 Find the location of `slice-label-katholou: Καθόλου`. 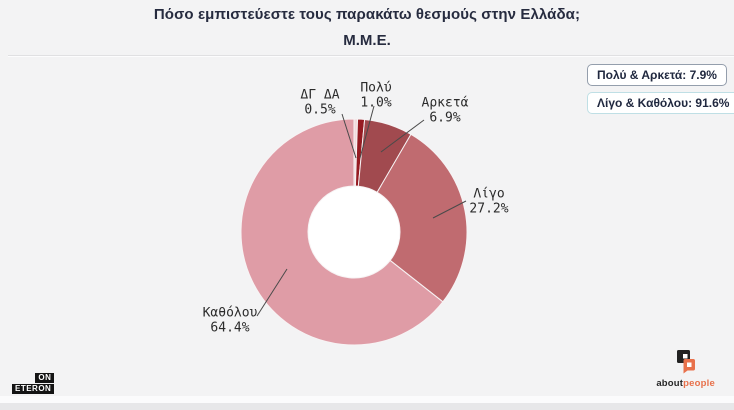

slice-label-katholou: Καθόλου is located at coordinates (230, 313).